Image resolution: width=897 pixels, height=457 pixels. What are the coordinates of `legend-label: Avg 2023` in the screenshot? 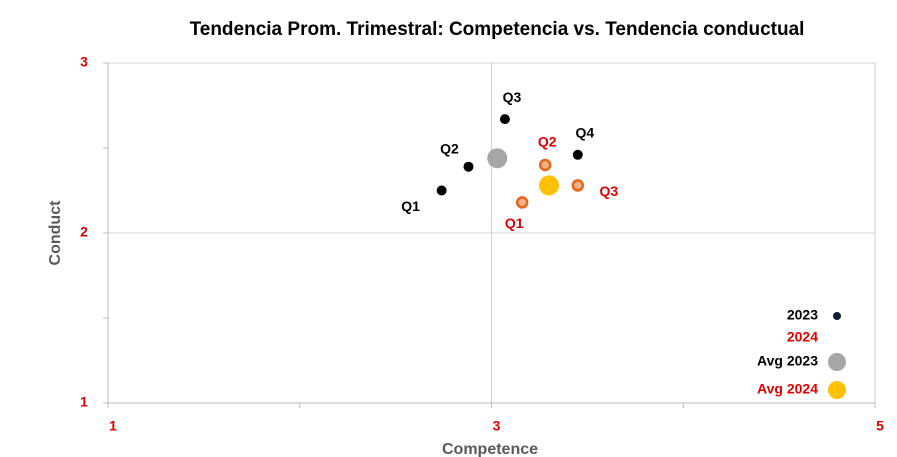 It's located at (787, 361).